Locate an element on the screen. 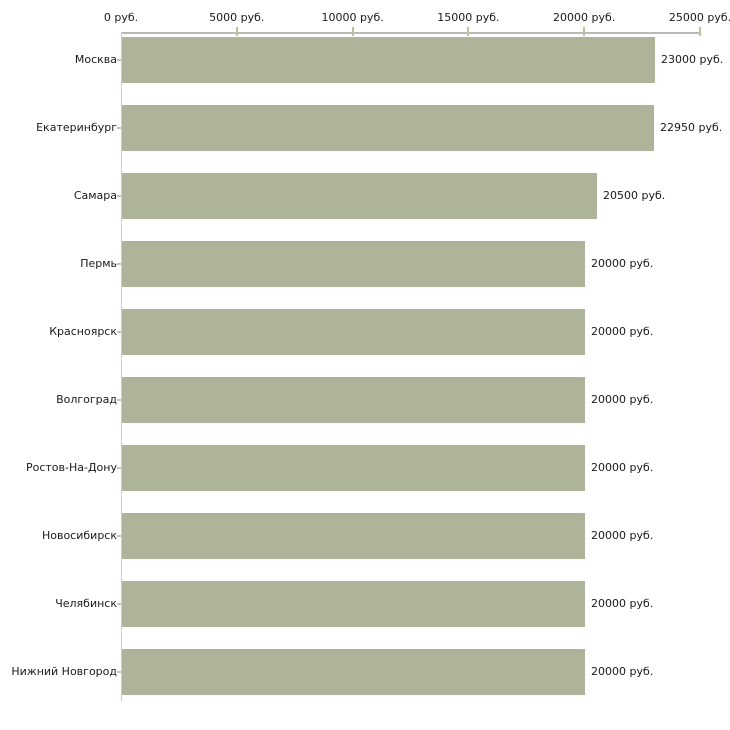 This screenshot has height=730, width=730. category-label: Волгоград is located at coordinates (86, 399).